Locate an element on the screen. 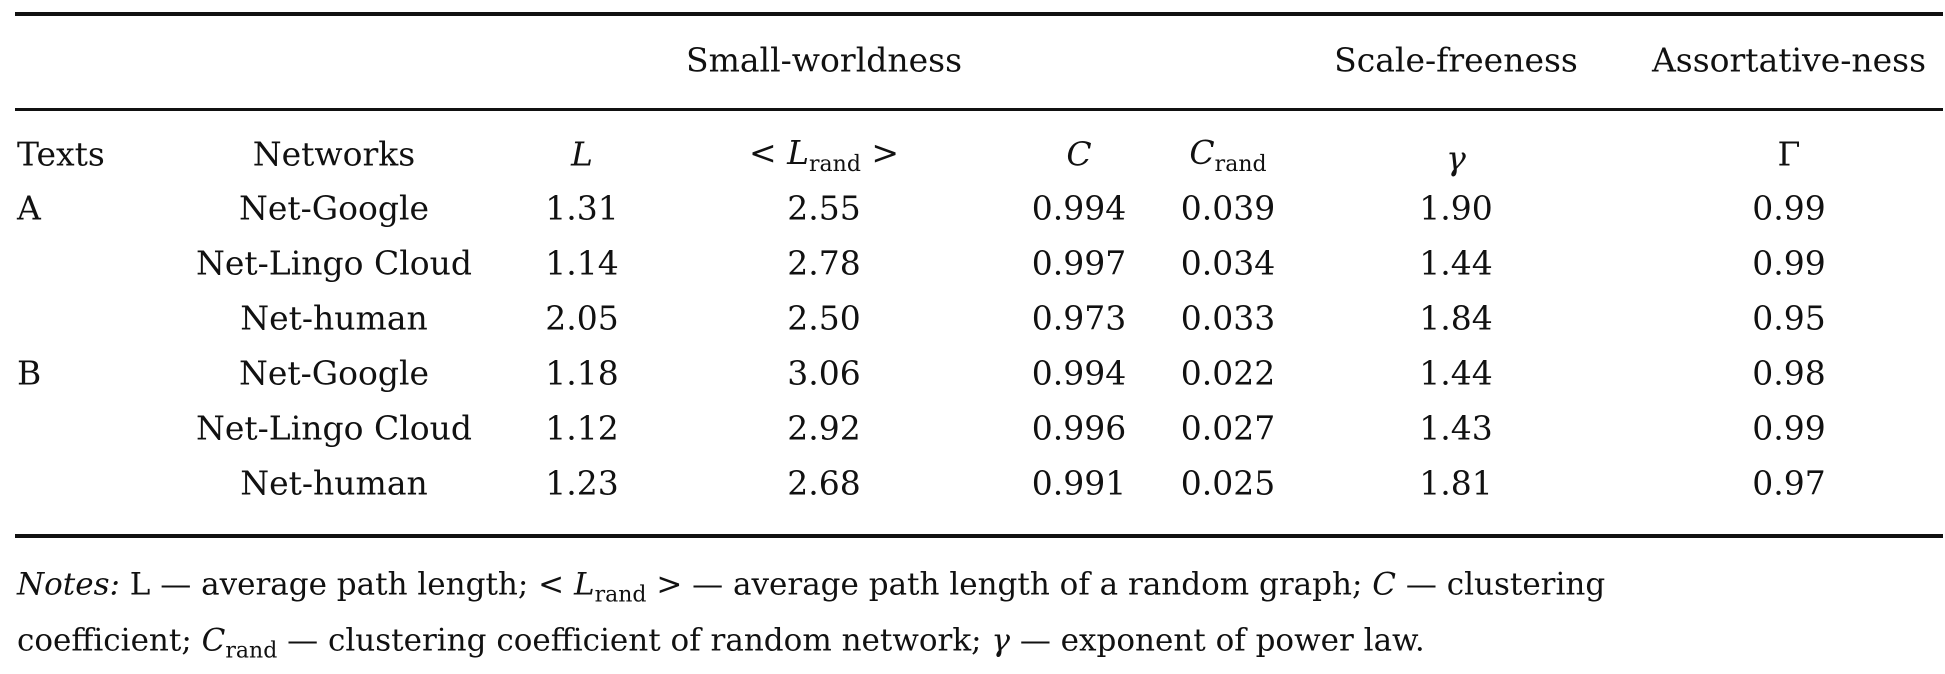 This screenshot has height=674, width=1945. col-header-C: C is located at coordinates (1078, 154).